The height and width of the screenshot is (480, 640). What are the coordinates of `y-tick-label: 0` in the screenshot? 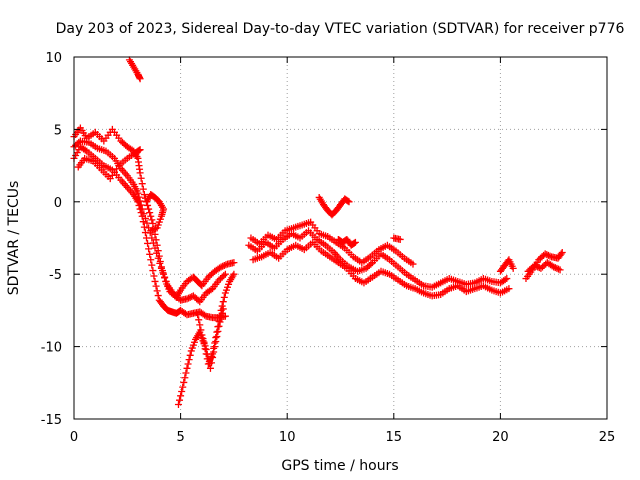 It's located at (58, 203).